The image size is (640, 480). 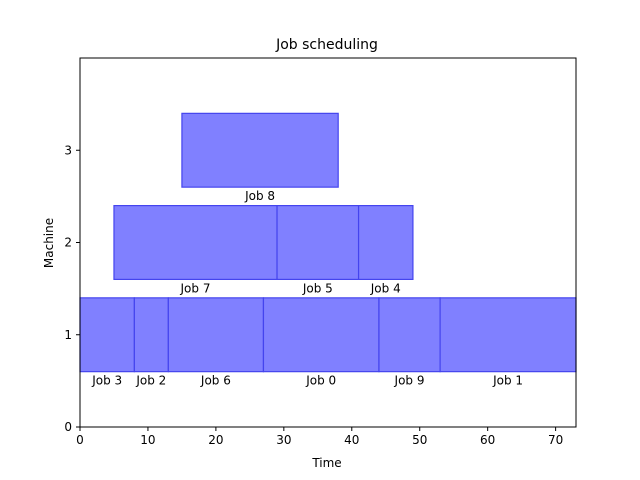 I want to click on y-axis-label: Machine, so click(x=49, y=243).